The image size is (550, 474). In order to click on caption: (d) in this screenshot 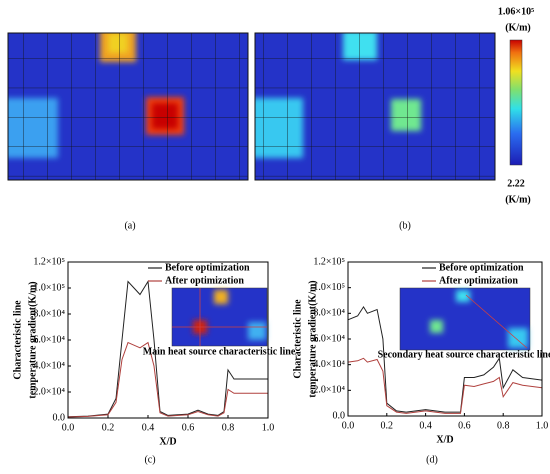, I will do `click(432, 459)`.